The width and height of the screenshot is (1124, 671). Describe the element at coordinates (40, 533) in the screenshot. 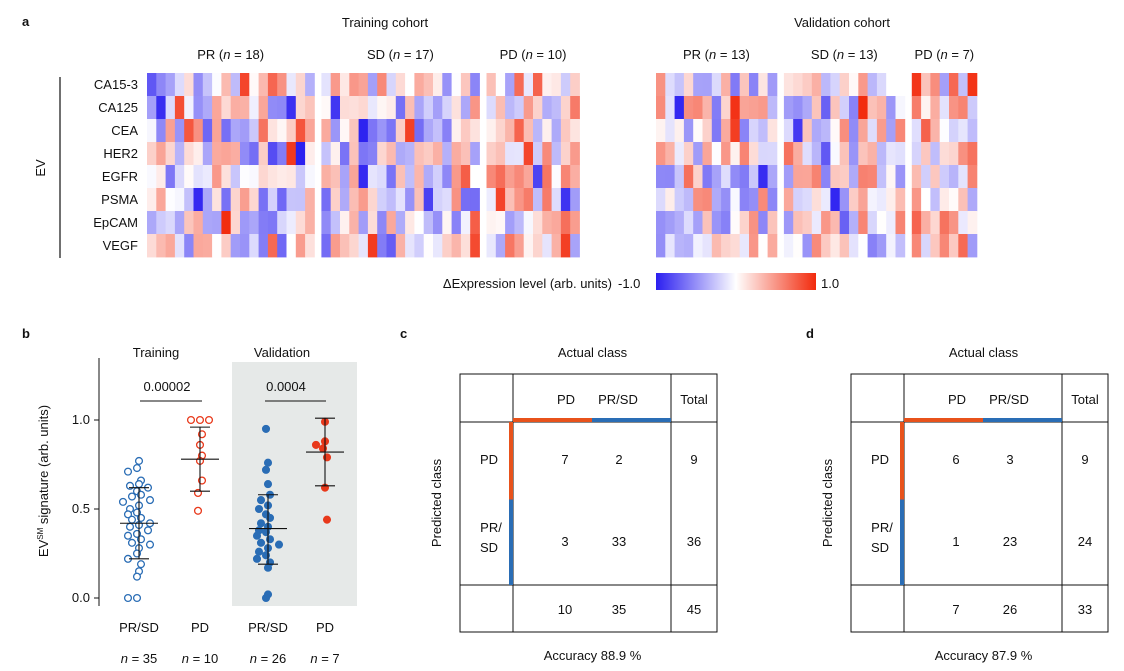

I see `y-axis-label-sup: SM` at that location.